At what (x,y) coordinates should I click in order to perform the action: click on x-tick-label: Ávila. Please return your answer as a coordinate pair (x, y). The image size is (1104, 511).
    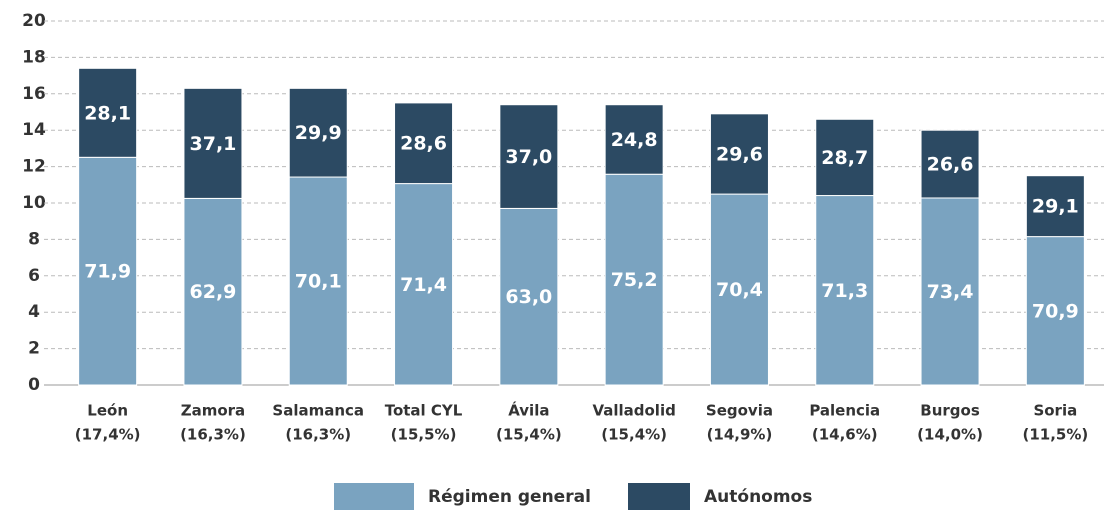
    Looking at the image, I should click on (528, 410).